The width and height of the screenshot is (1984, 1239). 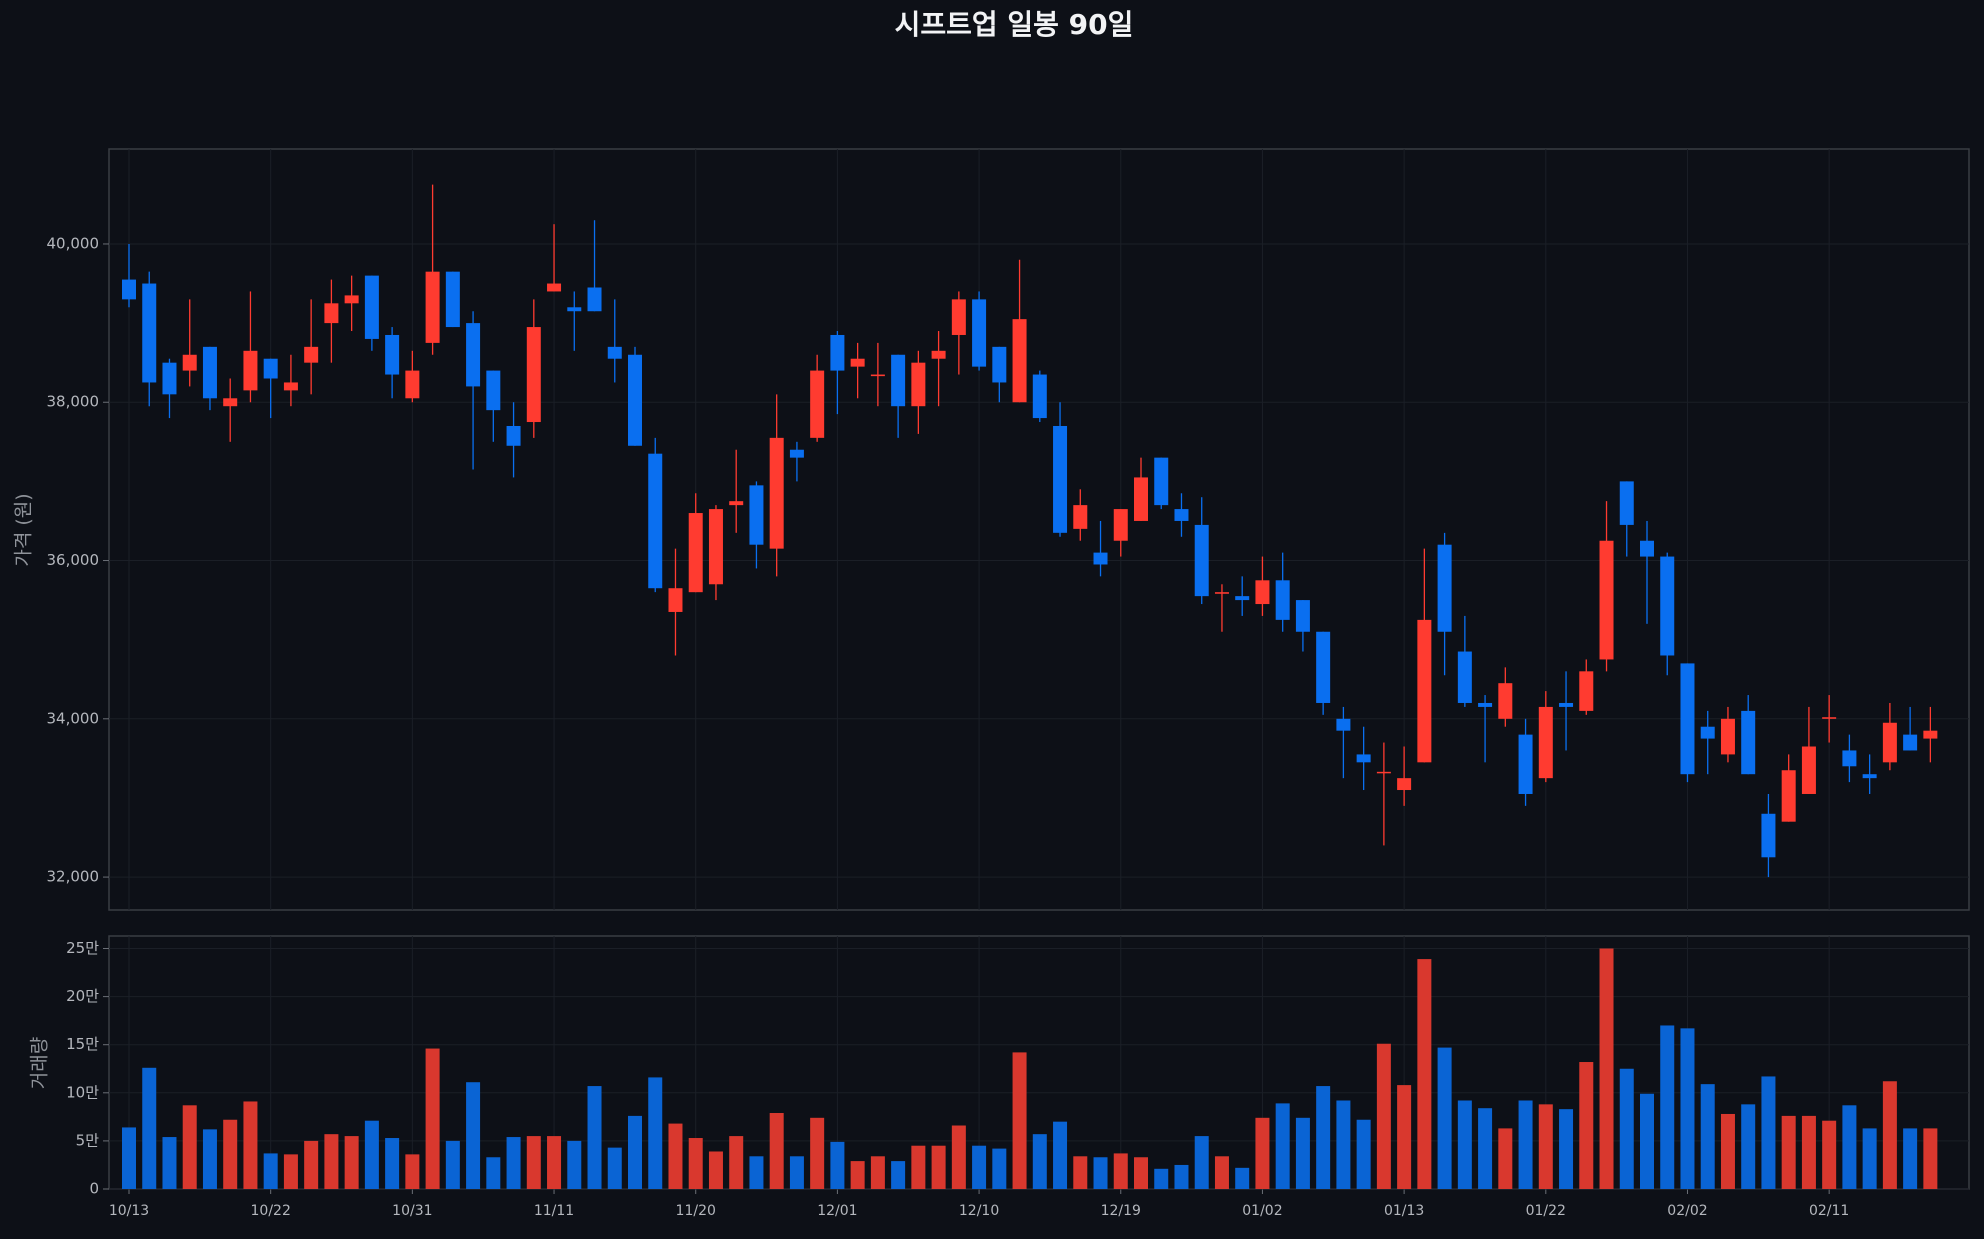 I want to click on y-axis-label: 가격 (원), so click(x=24, y=529).